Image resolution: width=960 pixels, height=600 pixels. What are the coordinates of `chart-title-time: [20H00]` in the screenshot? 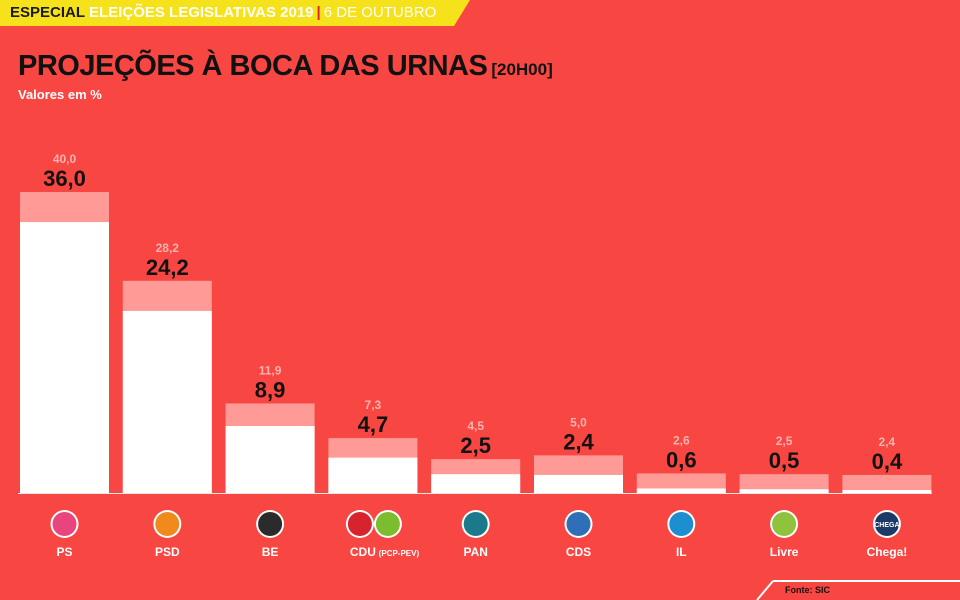 It's located at (522, 69).